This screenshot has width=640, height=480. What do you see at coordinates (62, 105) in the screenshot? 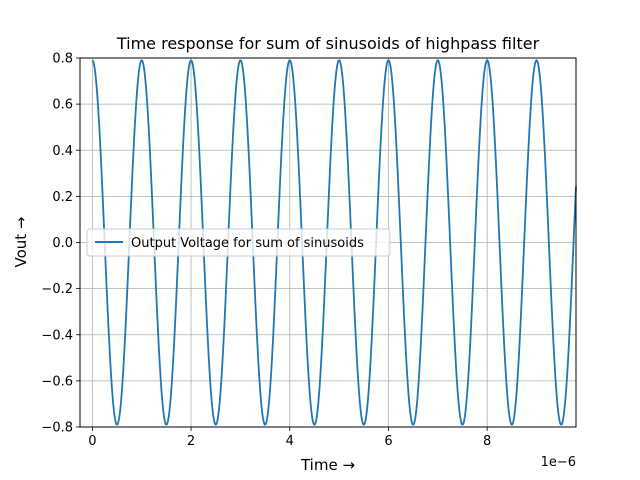
I see `y-tick-label: 0.6` at bounding box center [62, 105].